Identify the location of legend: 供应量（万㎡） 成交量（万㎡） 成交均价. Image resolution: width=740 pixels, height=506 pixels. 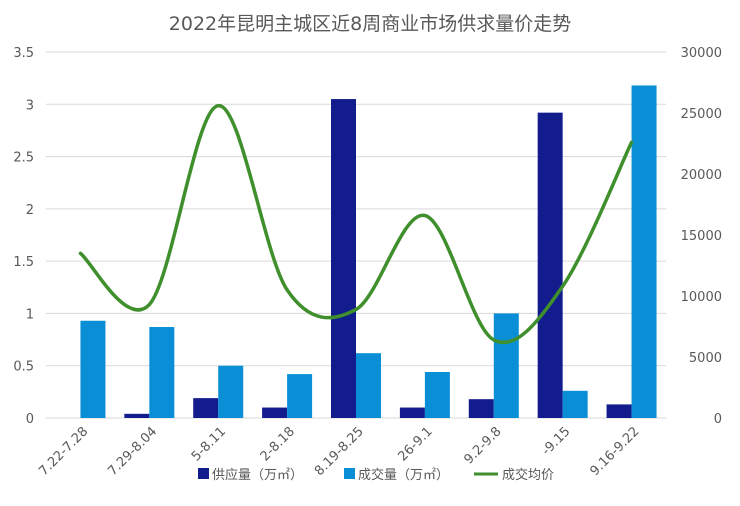
(376, 475).